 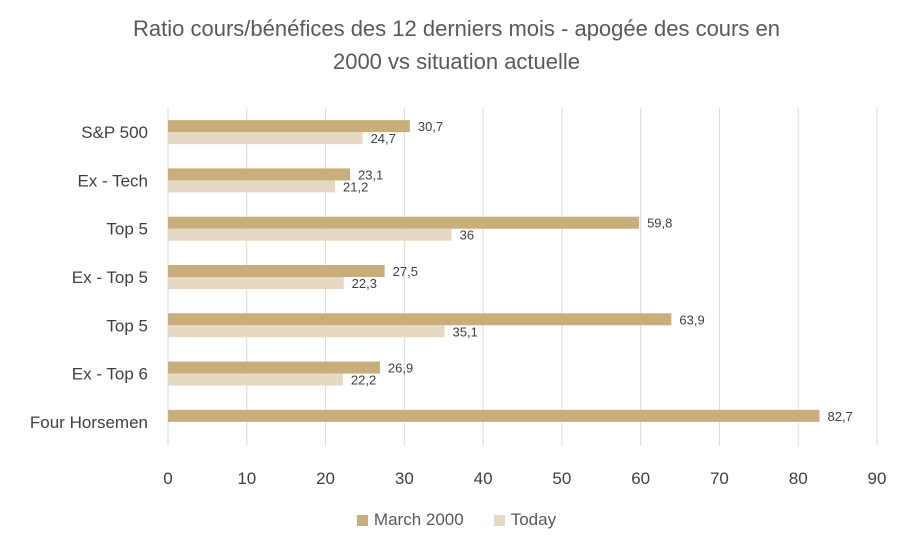 What do you see at coordinates (659, 223) in the screenshot?
I see `data-label-s0-2: 59,8` at bounding box center [659, 223].